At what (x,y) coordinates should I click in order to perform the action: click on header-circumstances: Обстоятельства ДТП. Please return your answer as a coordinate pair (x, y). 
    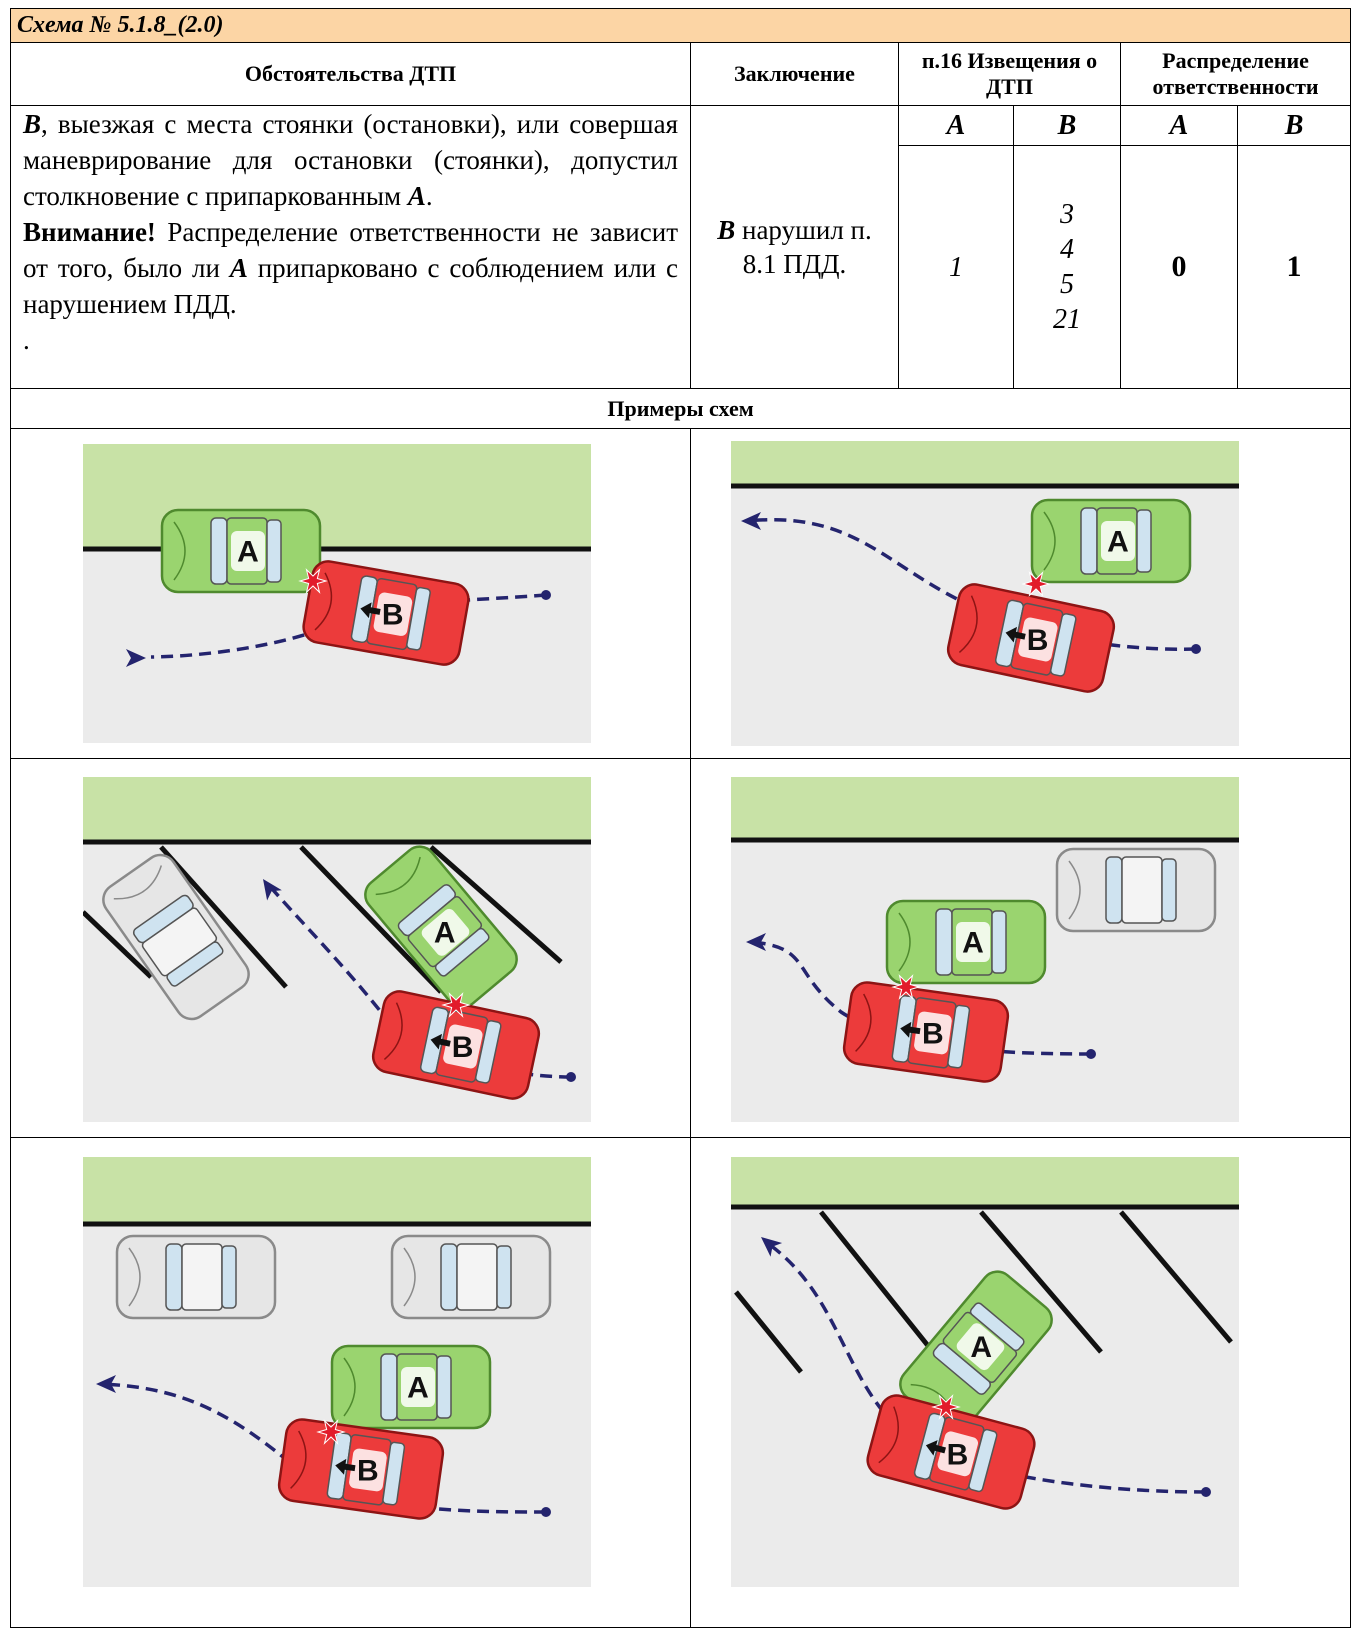
    Looking at the image, I should click on (350, 74).